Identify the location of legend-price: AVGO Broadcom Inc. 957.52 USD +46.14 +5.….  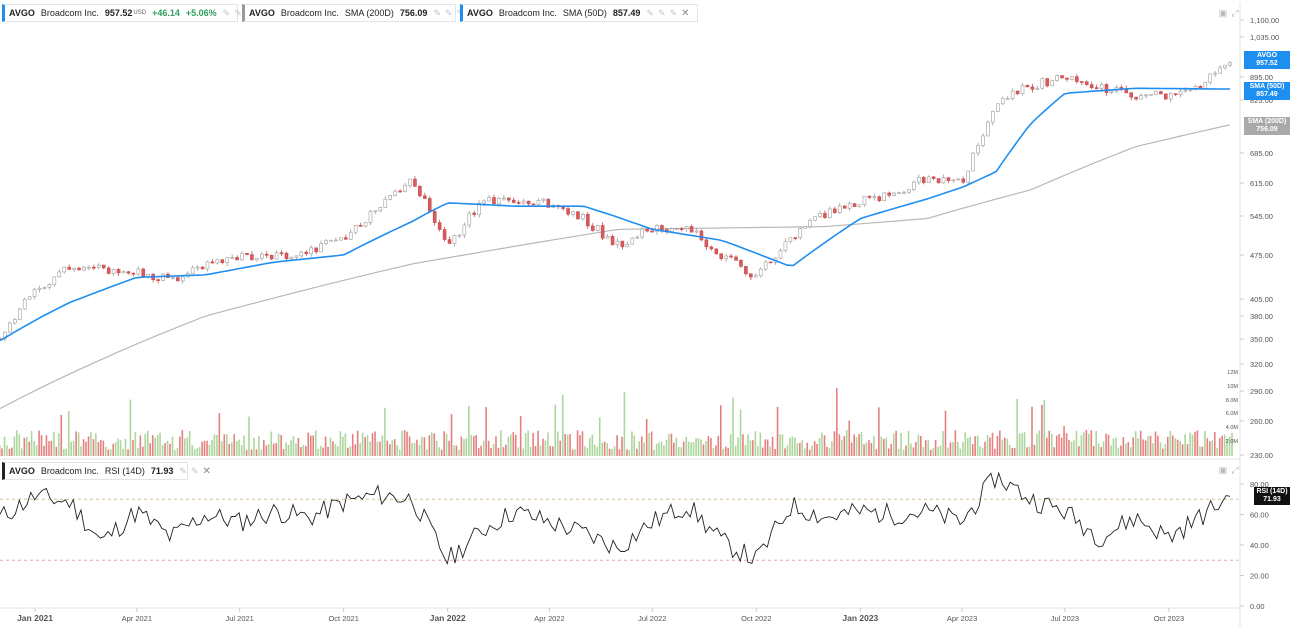
(134, 13).